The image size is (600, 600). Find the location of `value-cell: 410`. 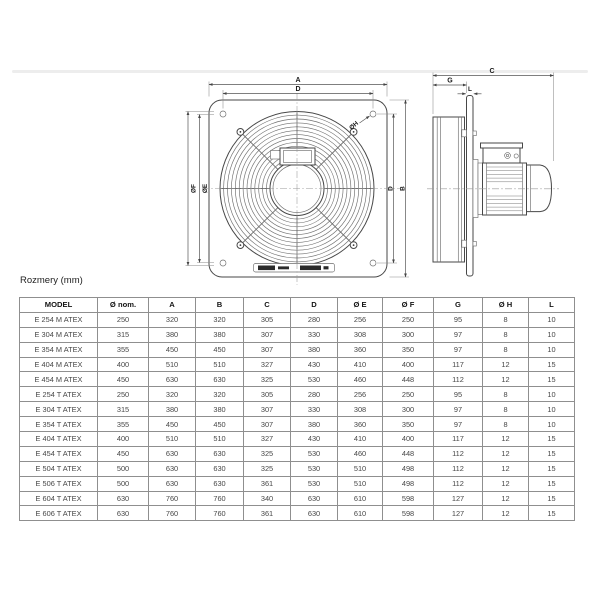

value-cell: 410 is located at coordinates (360, 439).